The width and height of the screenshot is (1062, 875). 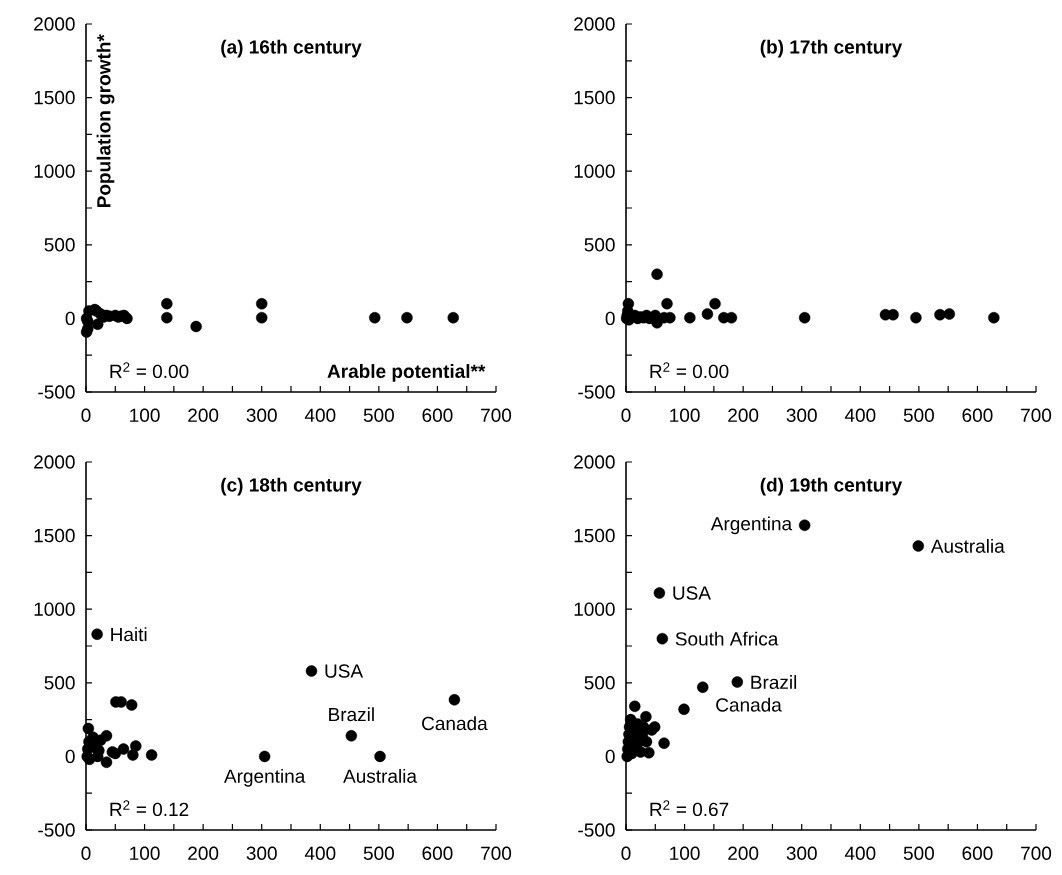 I want to click on text: (d) 19th century, so click(x=831, y=486).